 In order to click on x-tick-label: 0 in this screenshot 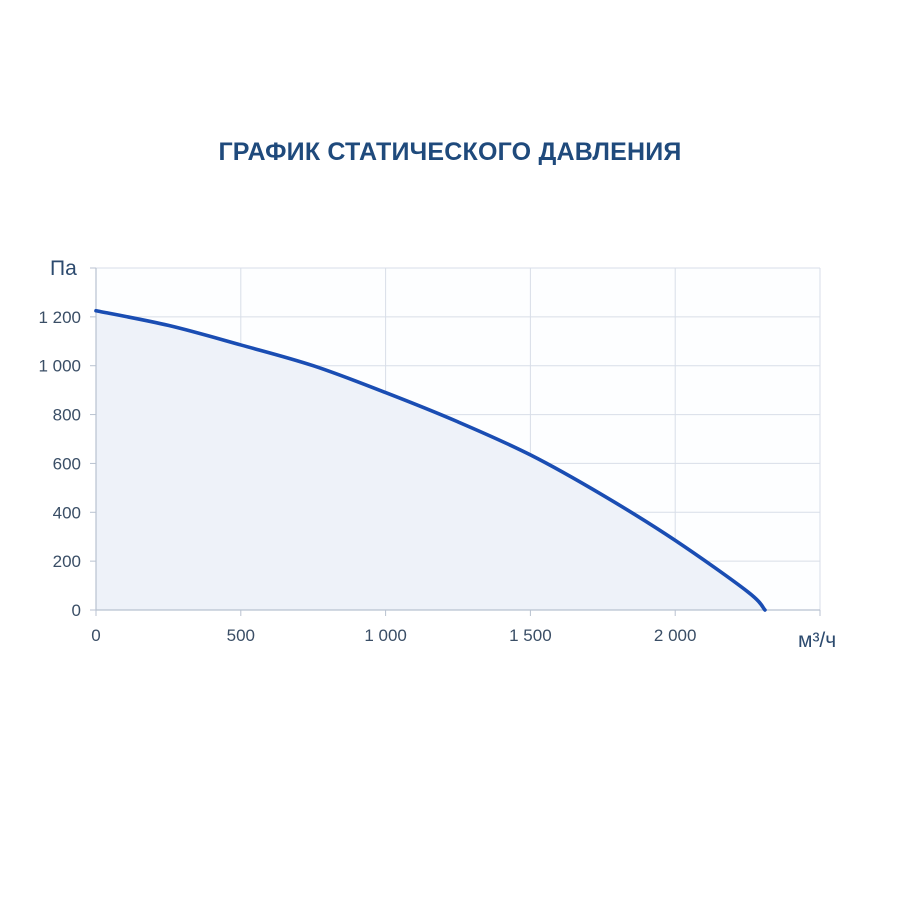, I will do `click(95, 635)`.